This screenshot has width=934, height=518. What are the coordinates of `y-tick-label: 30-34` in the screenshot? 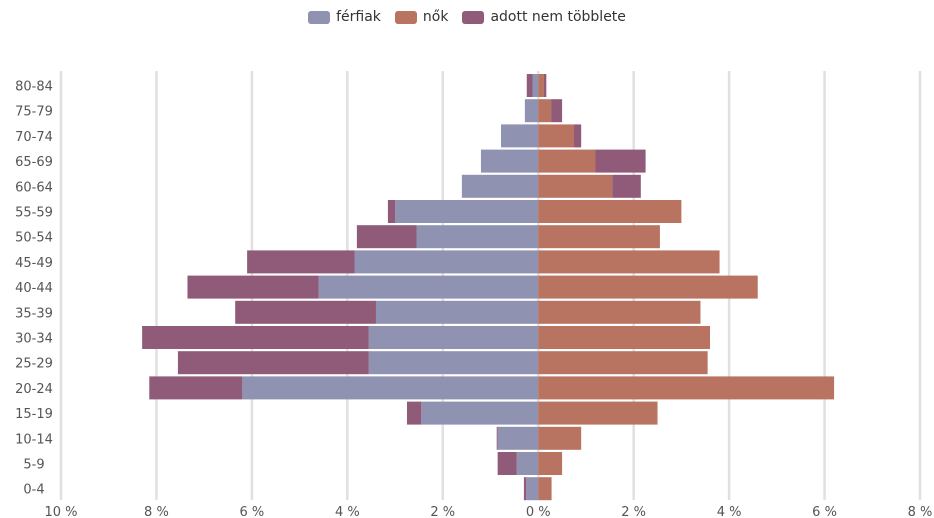 It's located at (34, 339).